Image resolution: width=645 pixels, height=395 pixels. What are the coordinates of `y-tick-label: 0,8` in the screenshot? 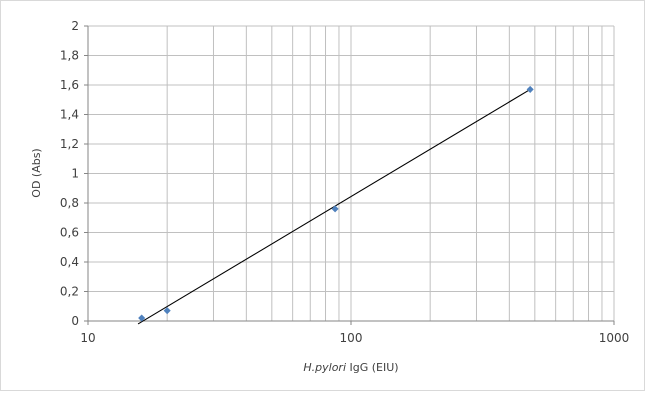 It's located at (69, 203).